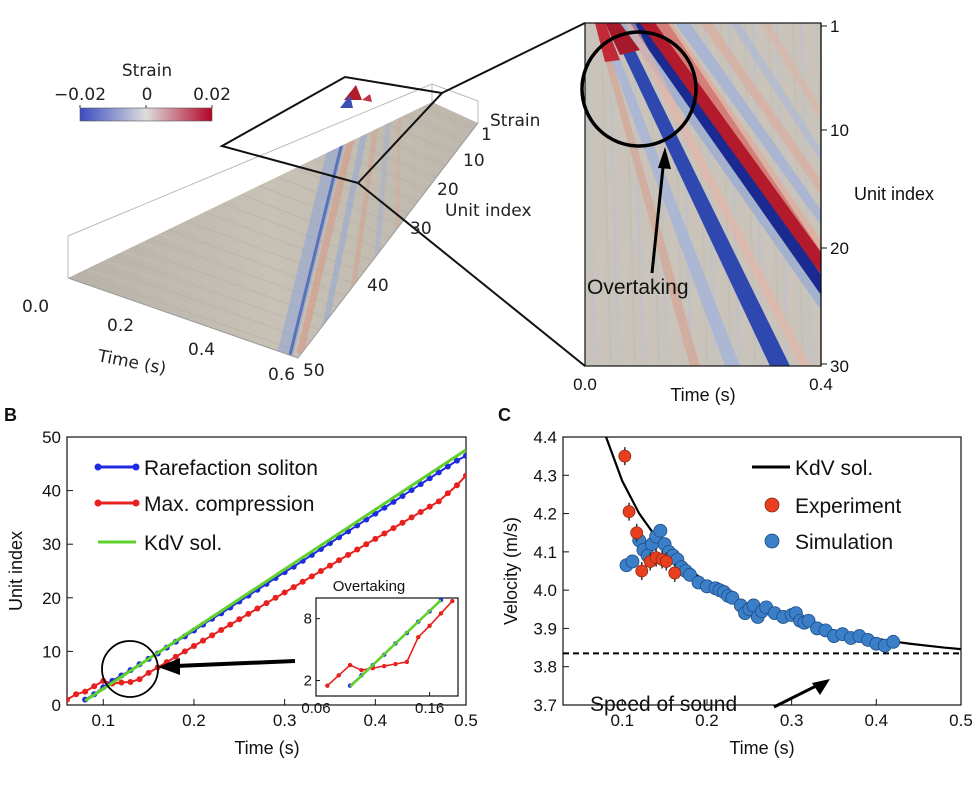 The width and height of the screenshot is (979, 788). I want to click on surface-z-label: Strain, so click(515, 121).